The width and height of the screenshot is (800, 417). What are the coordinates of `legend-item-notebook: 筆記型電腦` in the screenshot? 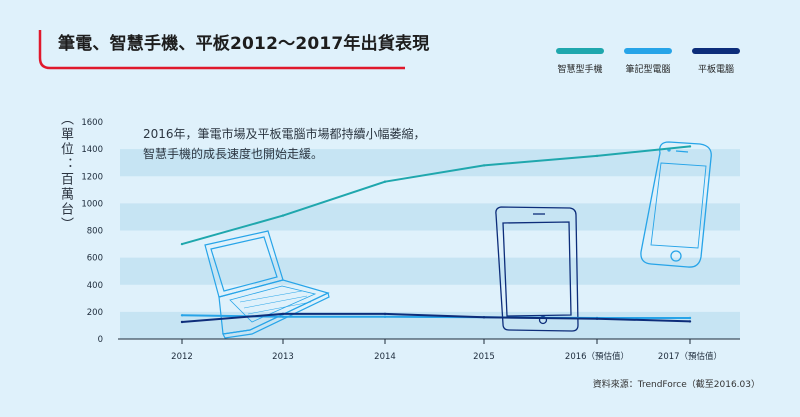 It's located at (648, 63).